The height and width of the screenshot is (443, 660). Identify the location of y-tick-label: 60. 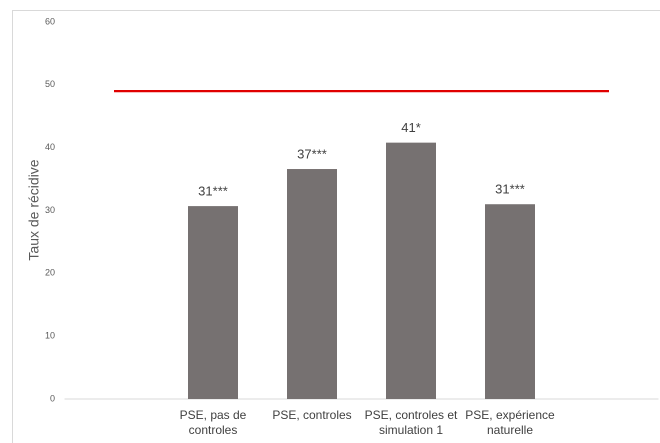
(50, 21).